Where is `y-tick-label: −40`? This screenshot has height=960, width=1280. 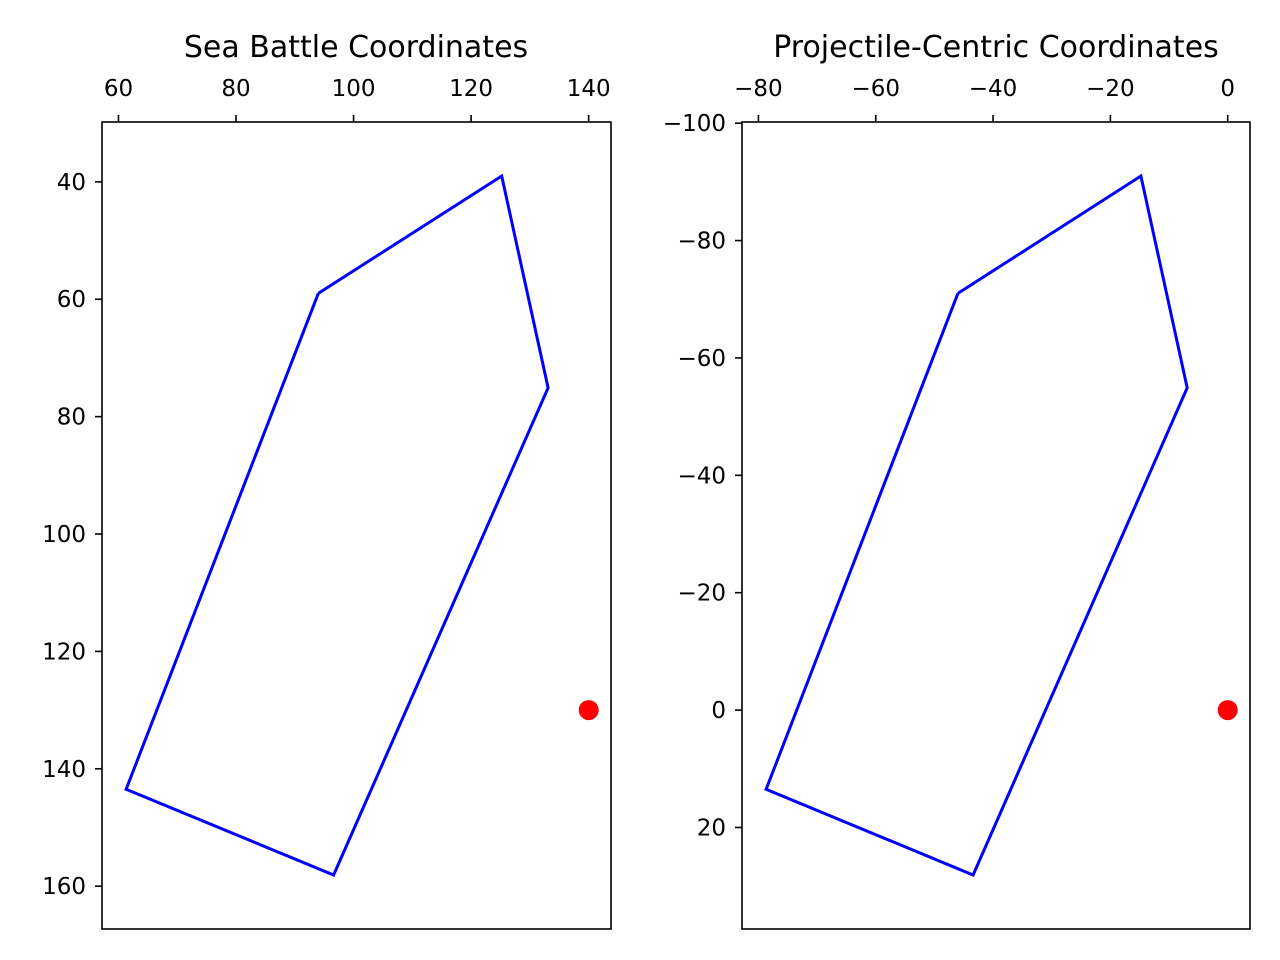
y-tick-label: −40 is located at coordinates (701, 476).